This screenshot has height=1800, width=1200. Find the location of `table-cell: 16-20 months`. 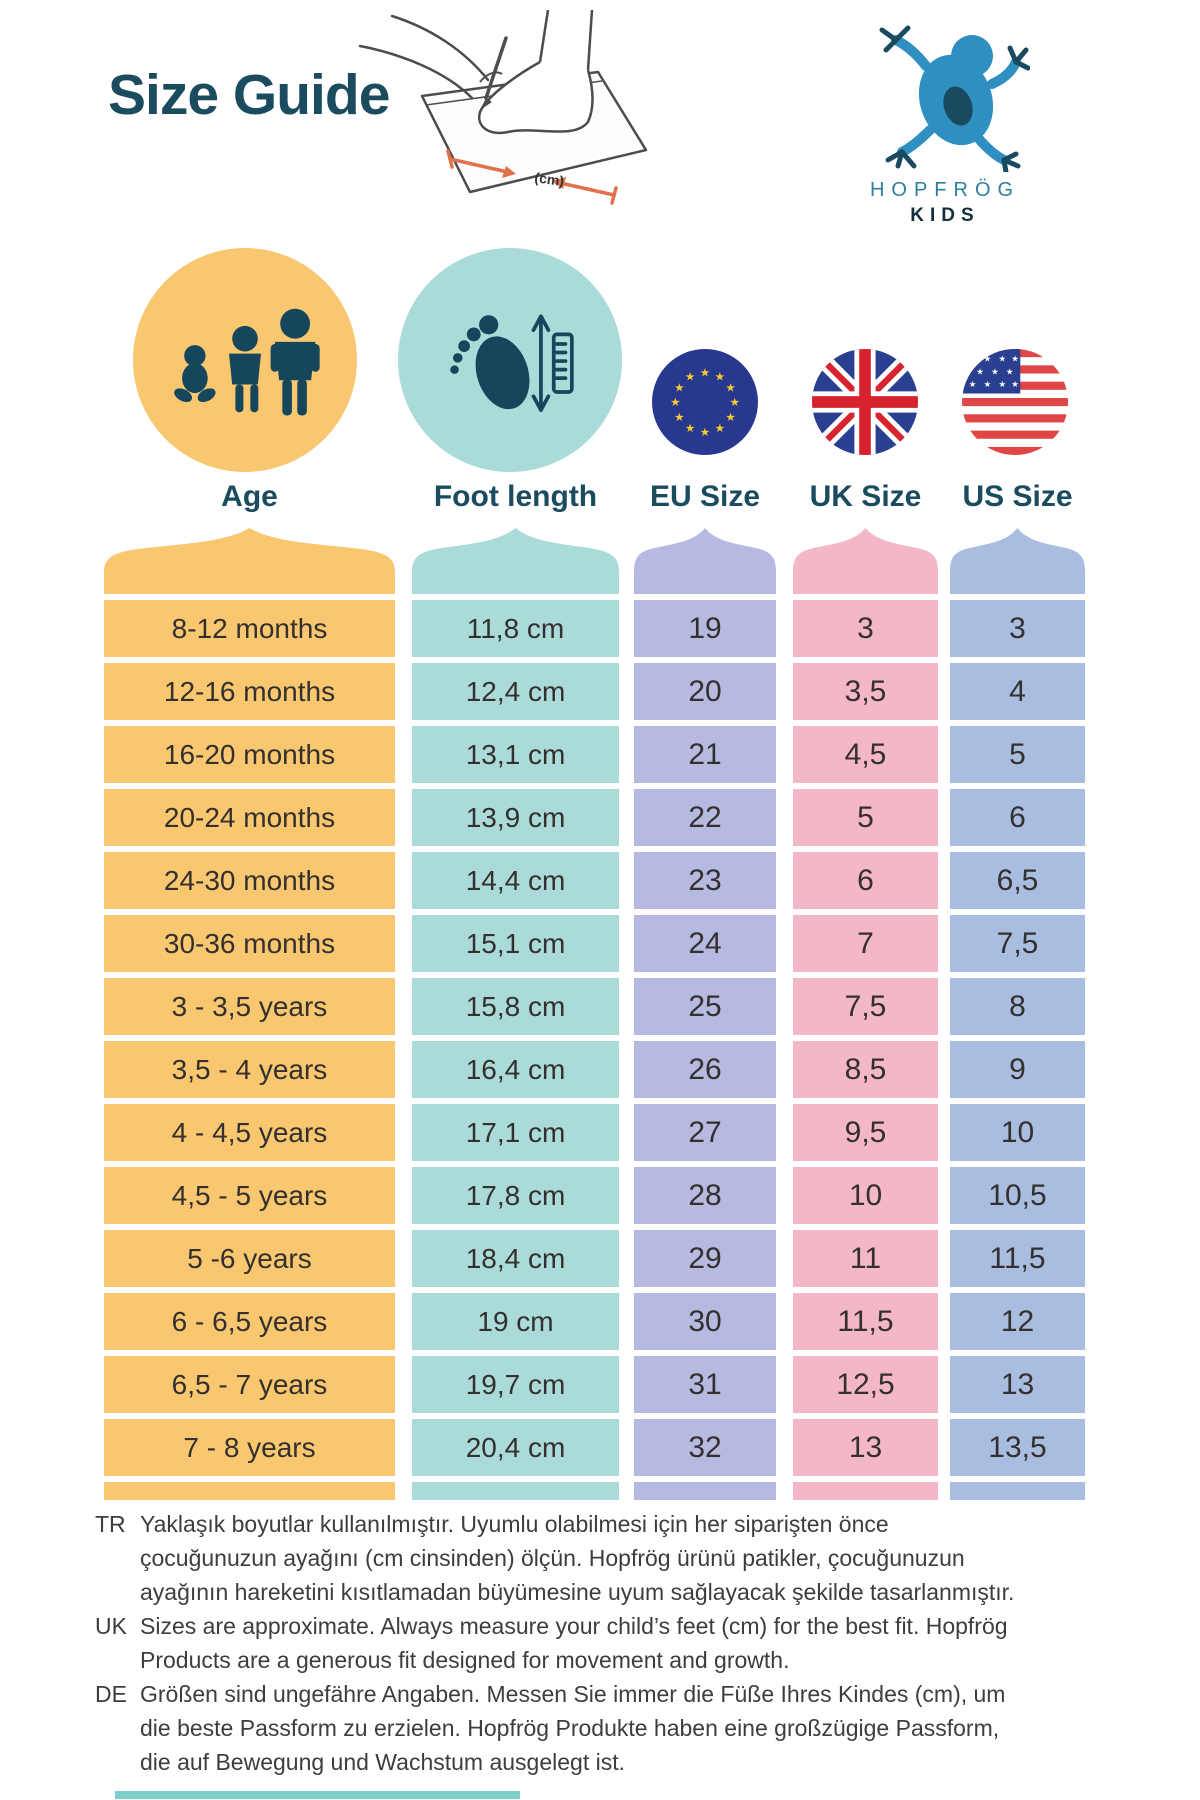

table-cell: 16-20 months is located at coordinates (249, 754).